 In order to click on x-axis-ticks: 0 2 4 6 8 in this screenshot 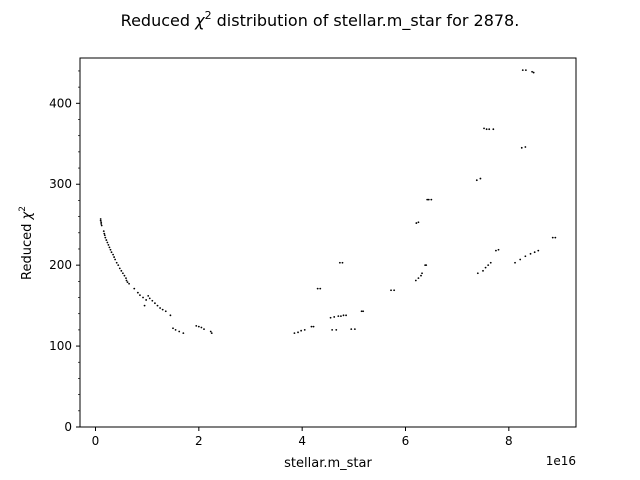, I will do `click(302, 437)`.